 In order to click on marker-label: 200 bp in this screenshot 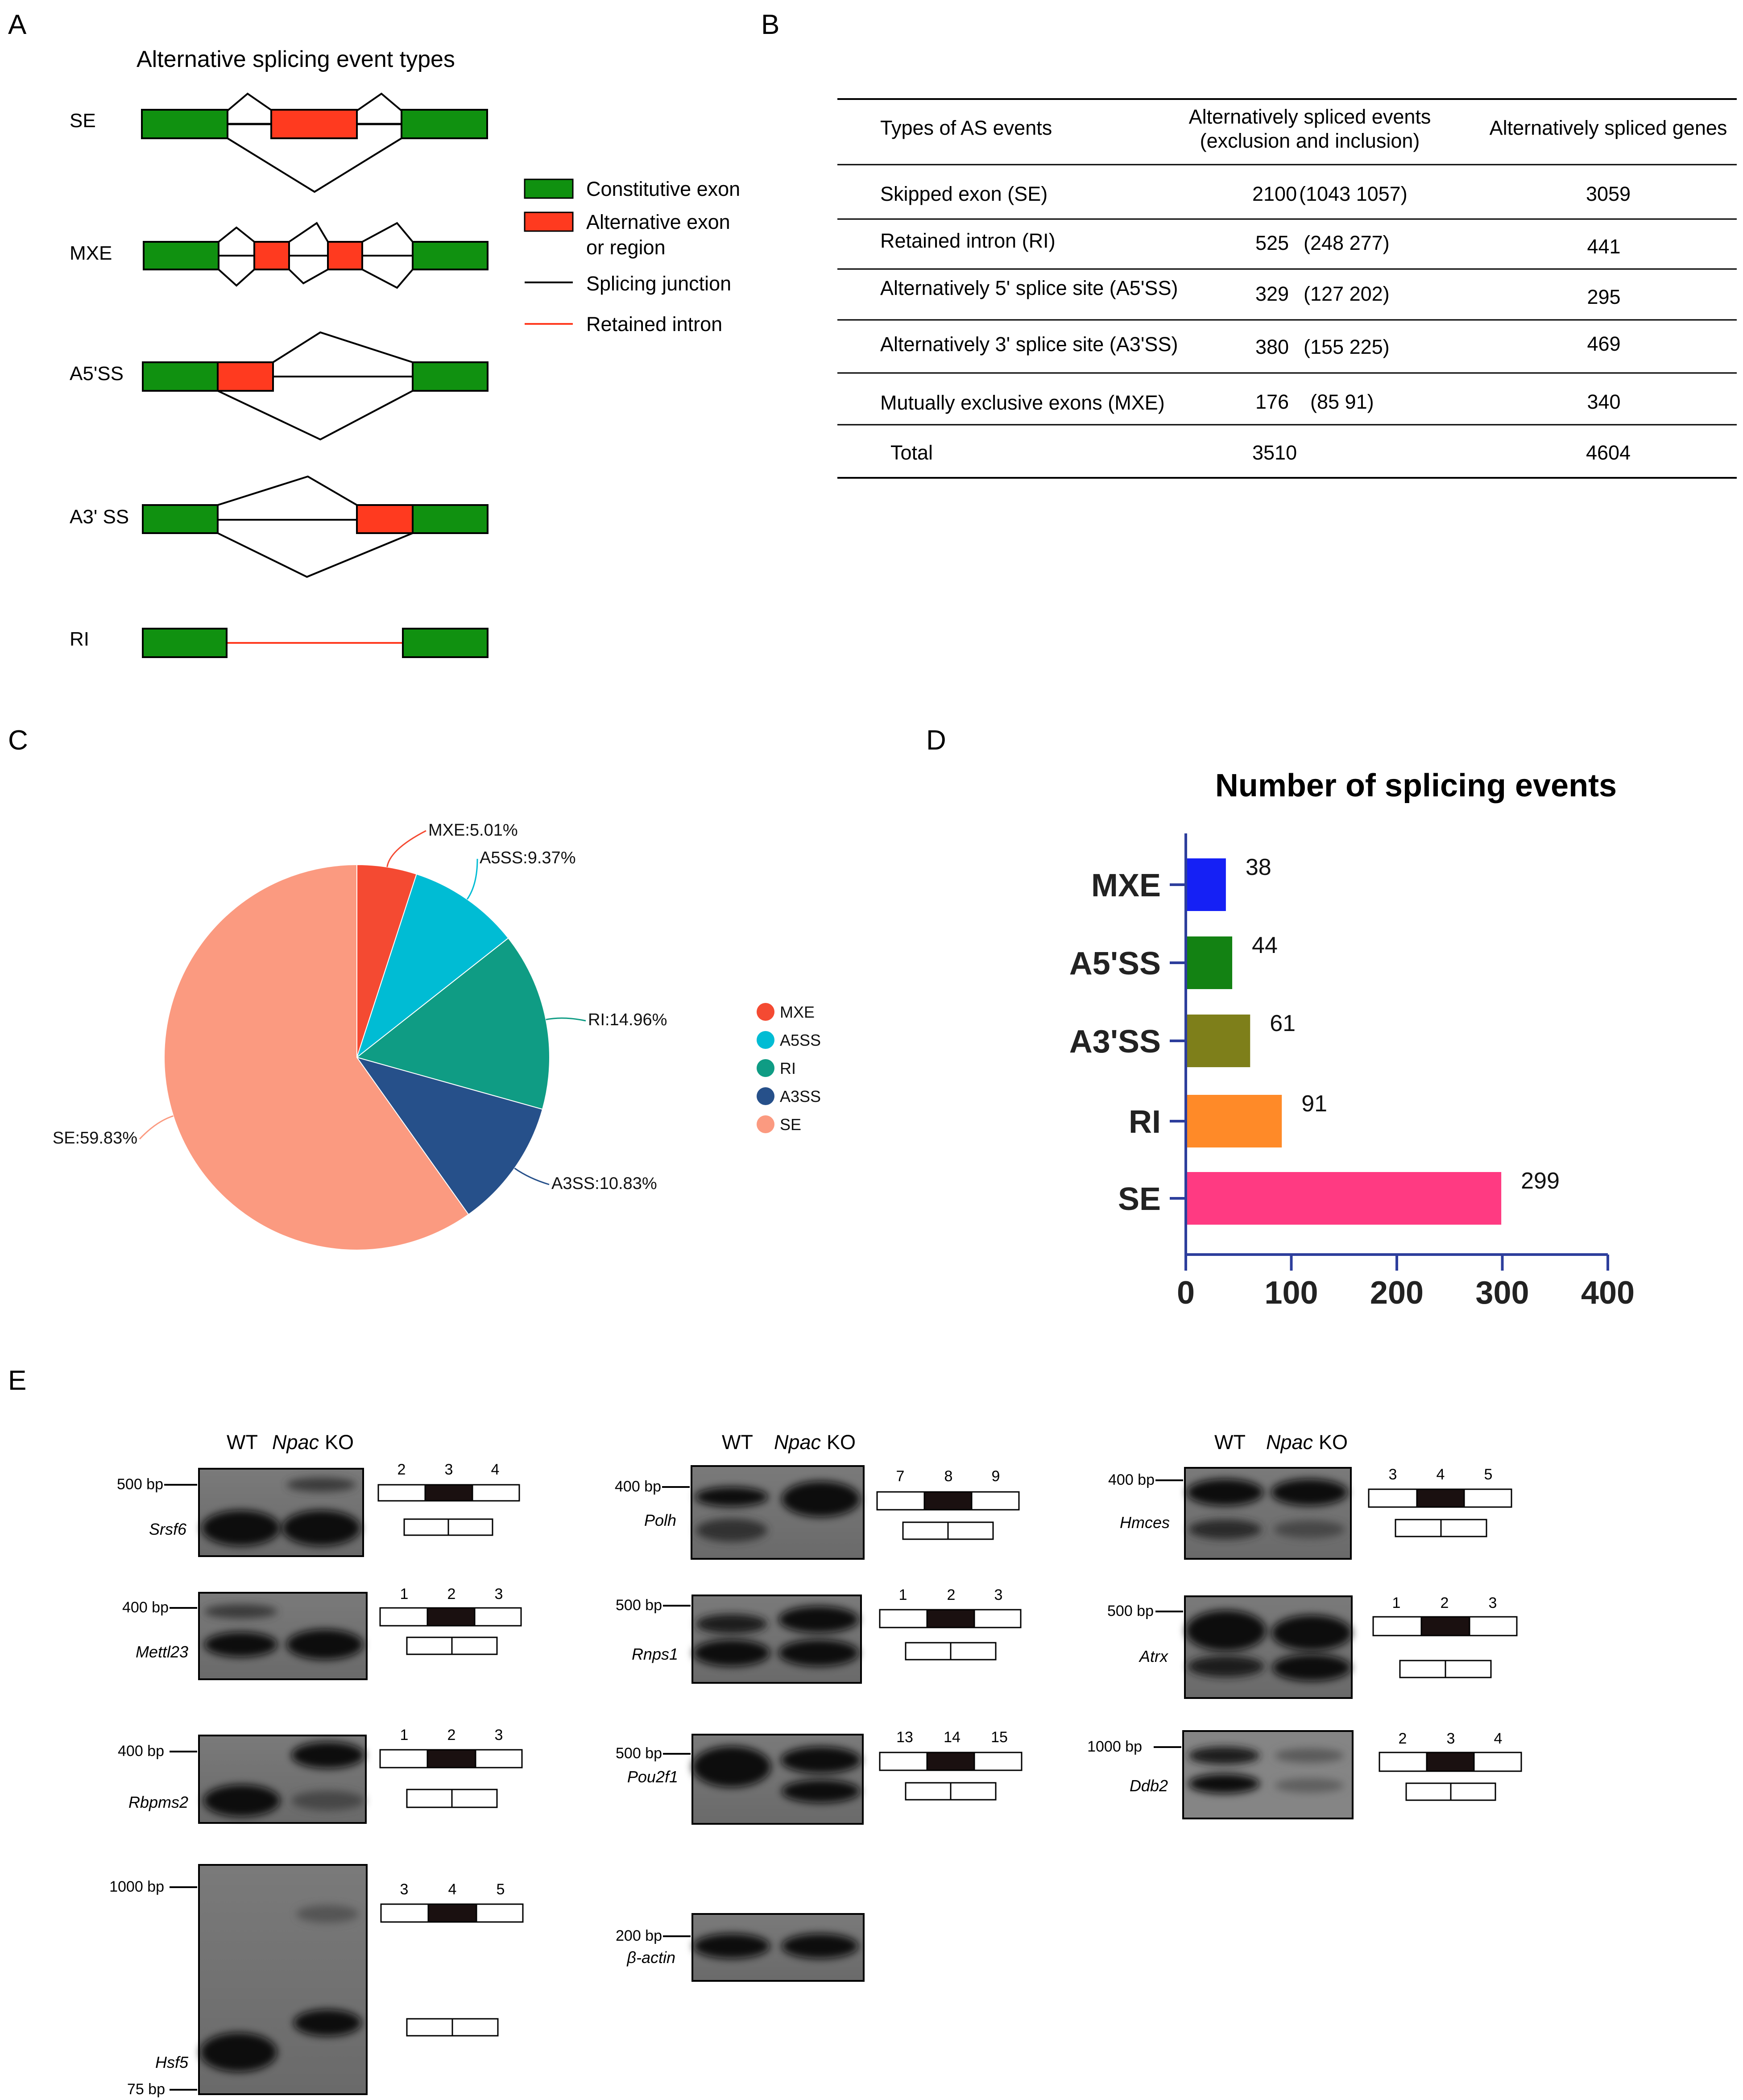, I will do `click(639, 1935)`.